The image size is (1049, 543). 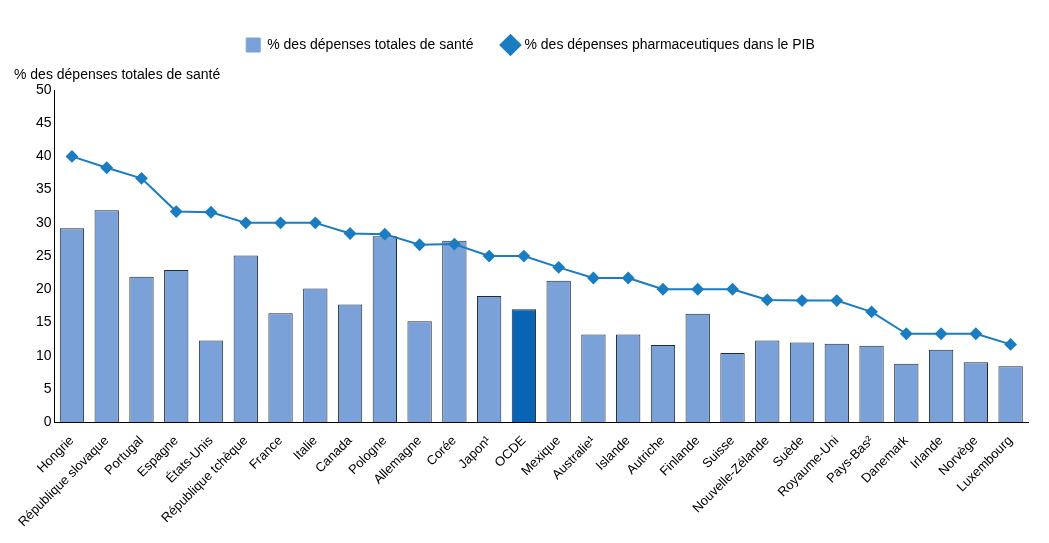 I want to click on y-tick-label: 45, so click(x=43, y=122).